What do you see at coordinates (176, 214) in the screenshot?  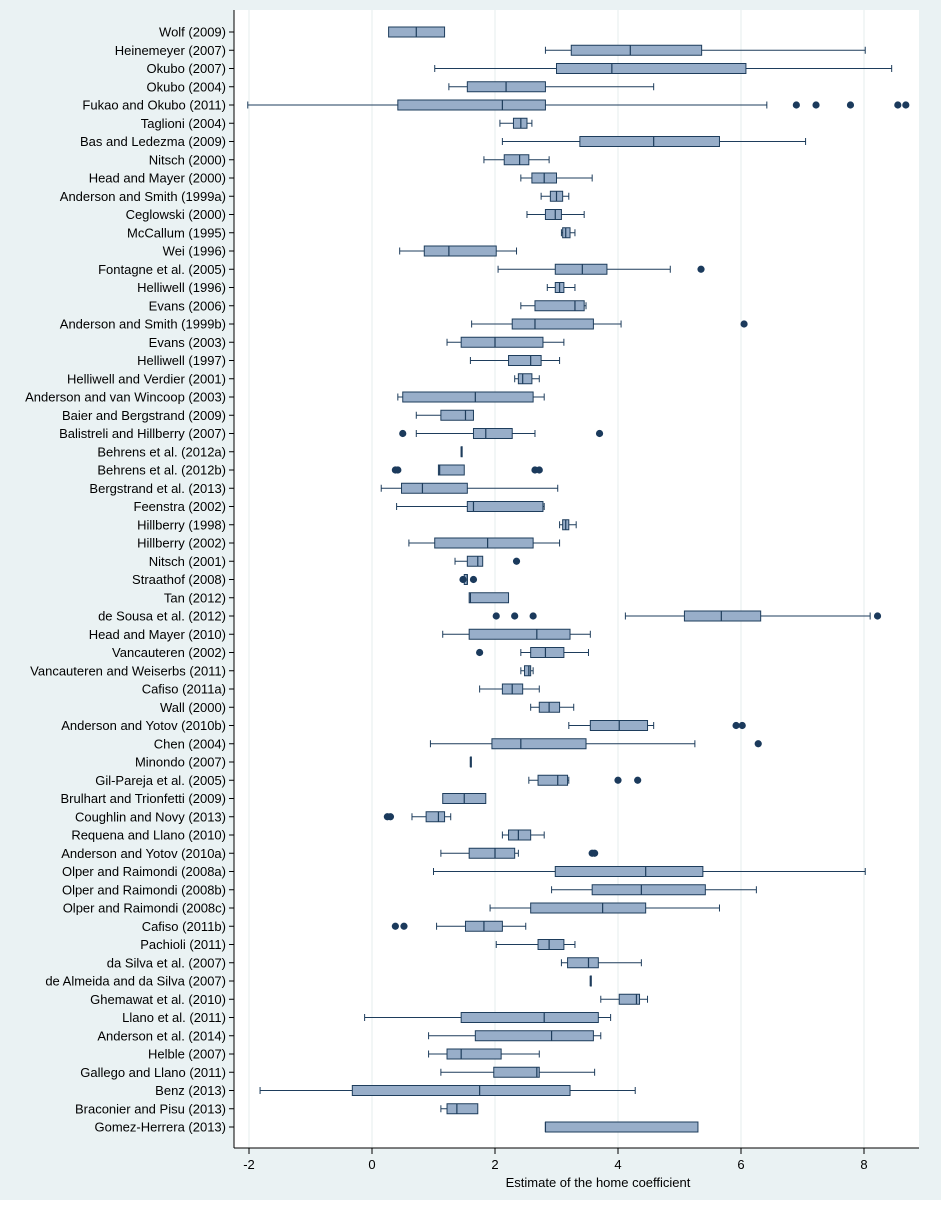 I see `study-label: Ceglowski (2000)` at bounding box center [176, 214].